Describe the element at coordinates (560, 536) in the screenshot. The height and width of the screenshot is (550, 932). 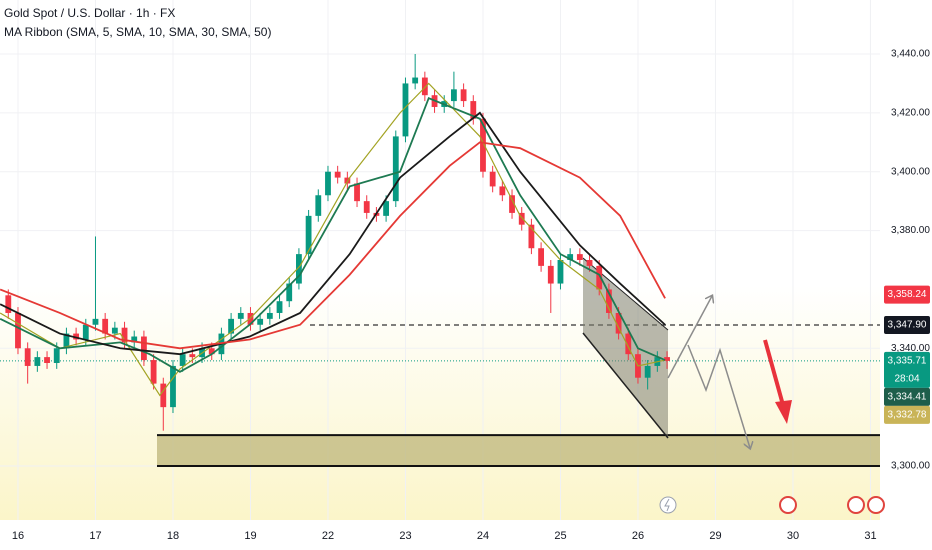
I see `x-tick-label: 25` at that location.